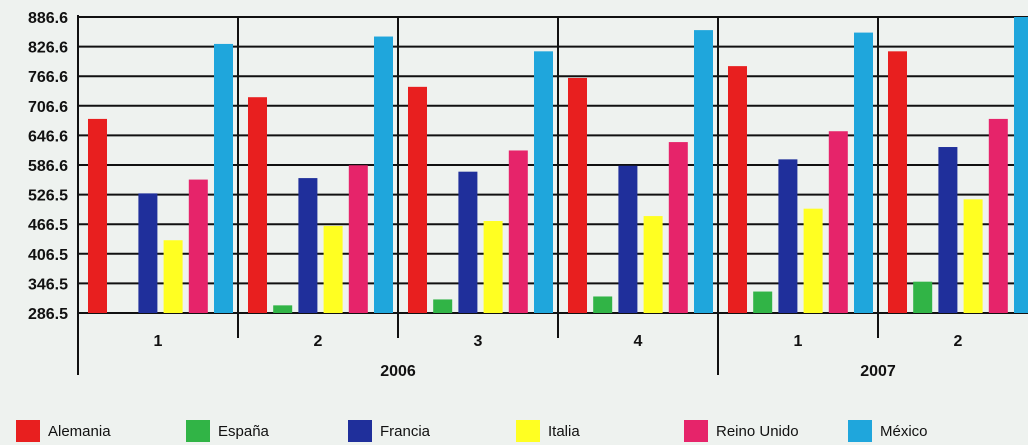 Image resolution: width=1028 pixels, height=445 pixels. Describe the element at coordinates (48, 107) in the screenshot. I see `y-tick-label: 706.6` at that location.